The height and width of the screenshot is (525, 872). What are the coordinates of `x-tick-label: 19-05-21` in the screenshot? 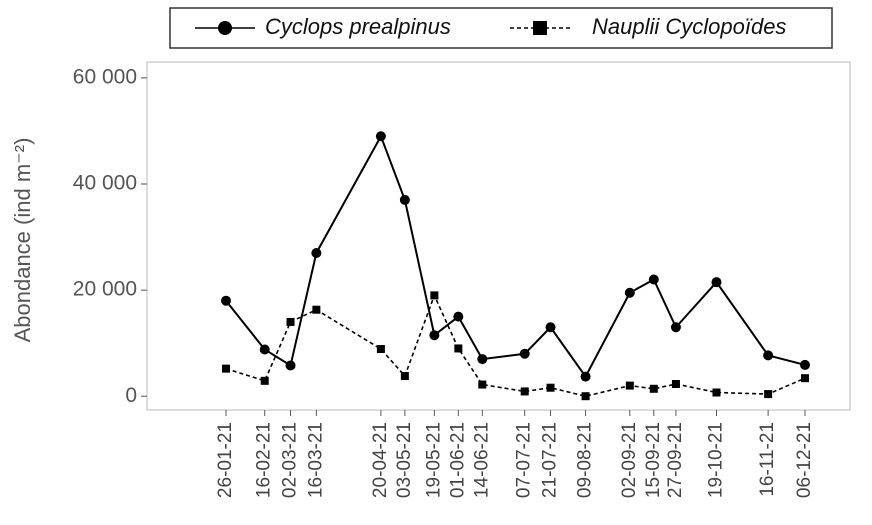 It's located at (433, 460).